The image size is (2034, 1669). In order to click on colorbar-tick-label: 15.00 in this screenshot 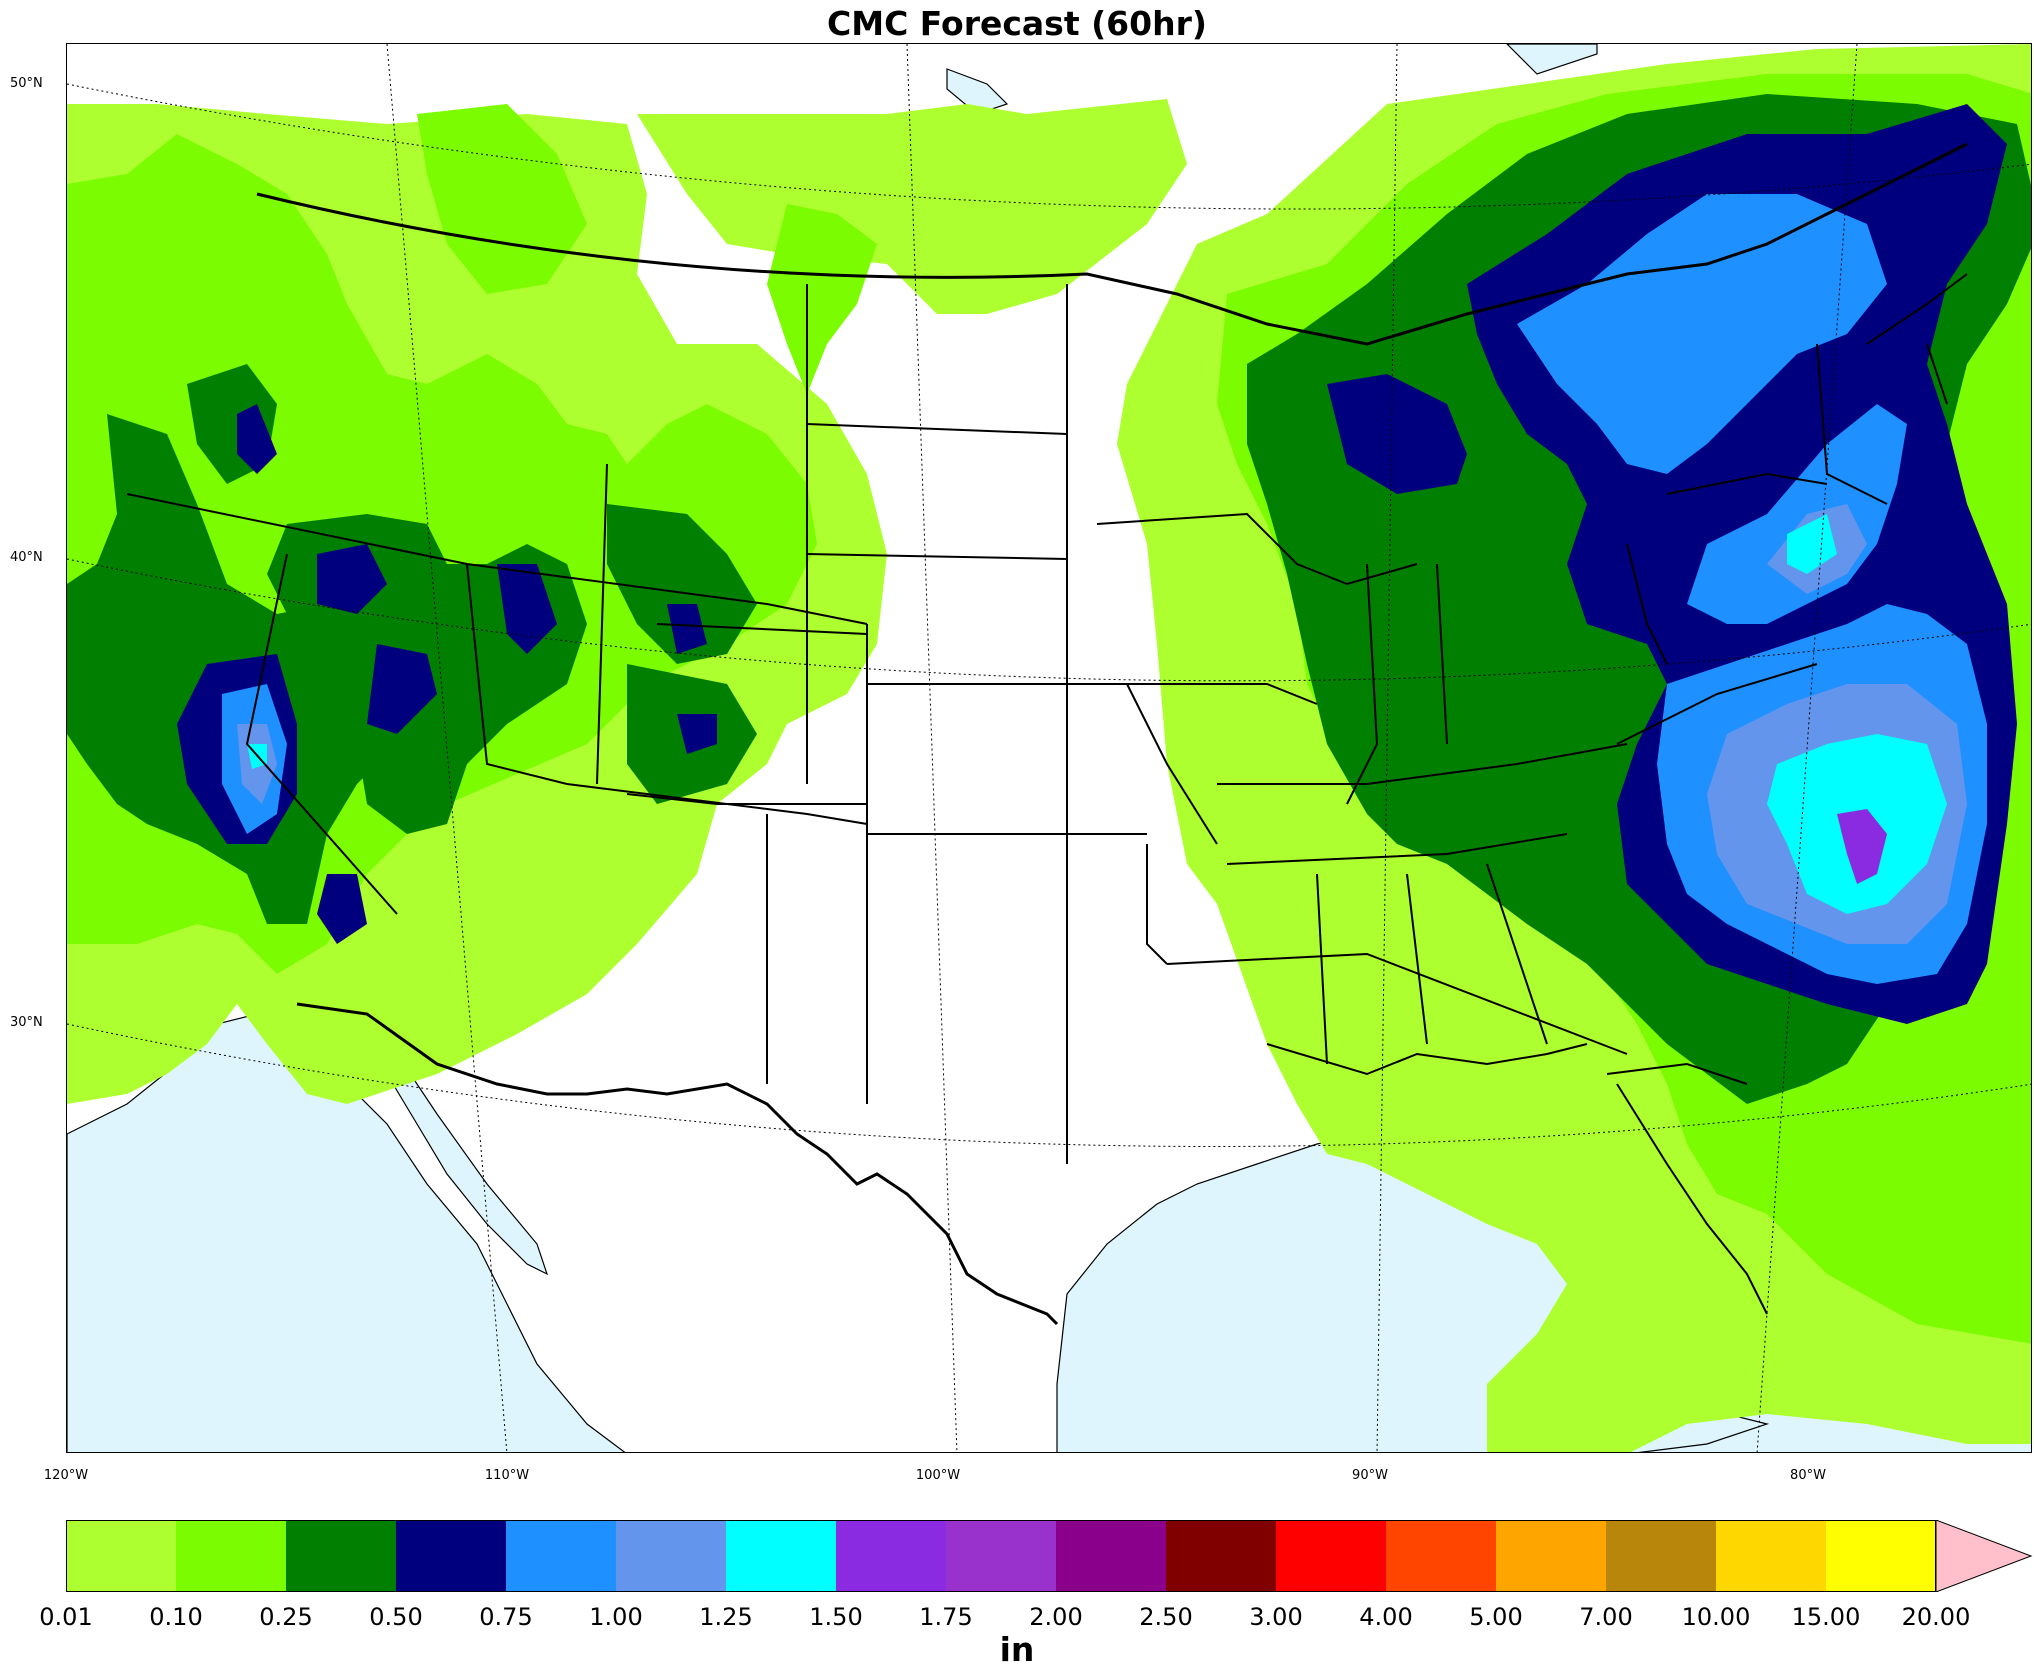, I will do `click(1826, 1617)`.